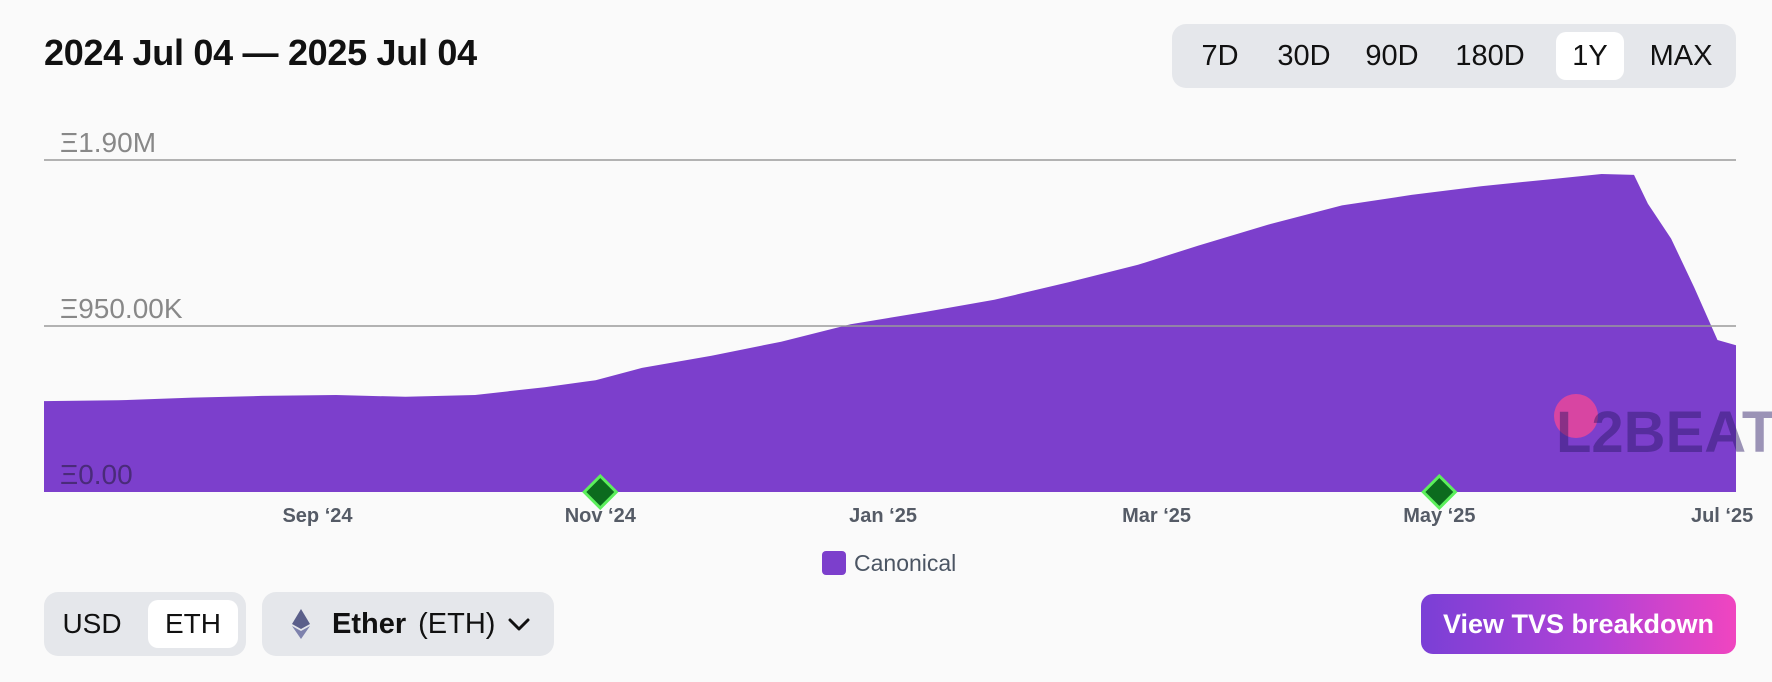 Image resolution: width=1772 pixels, height=682 pixels. I want to click on y-tick-label: Ξ1.90M, so click(108, 142).